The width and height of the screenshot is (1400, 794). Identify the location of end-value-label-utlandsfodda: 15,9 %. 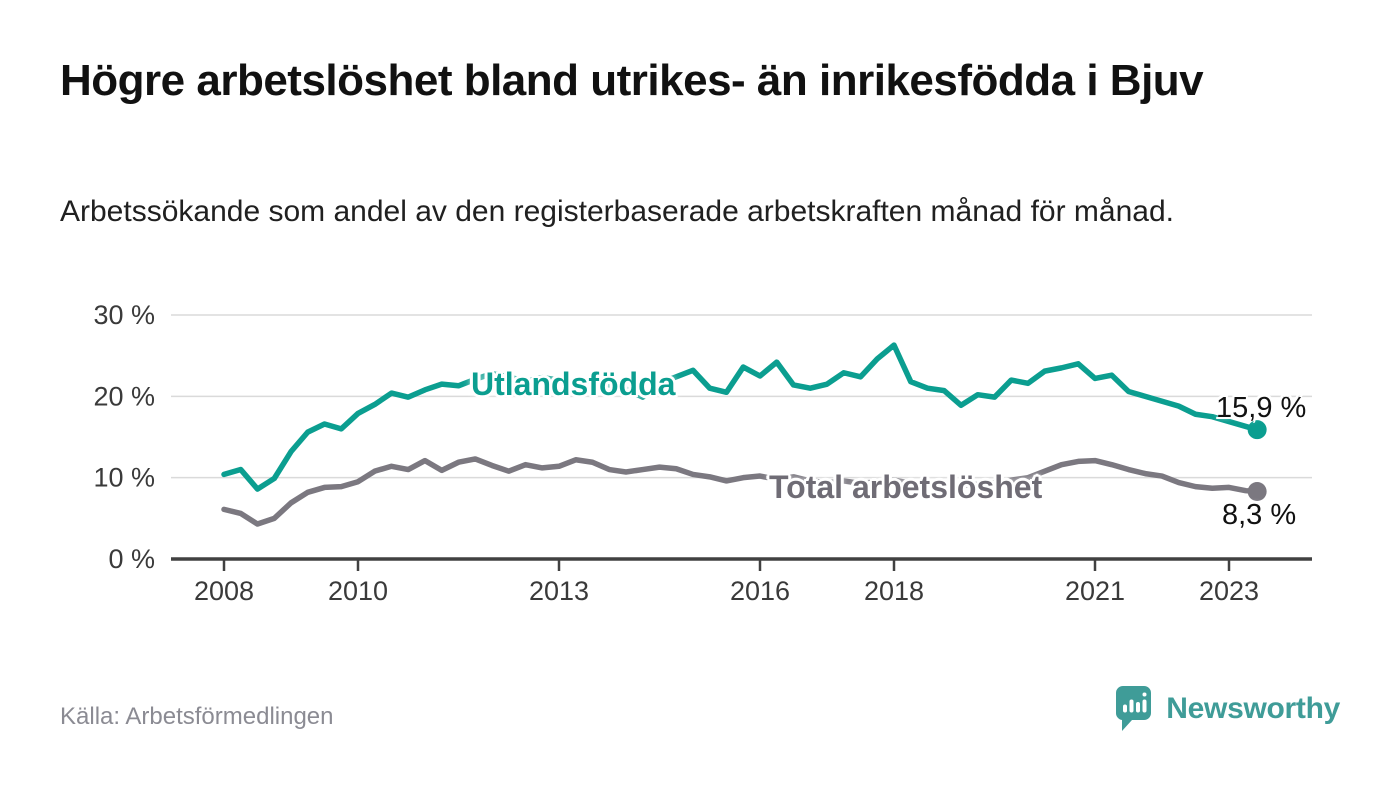
(1261, 408).